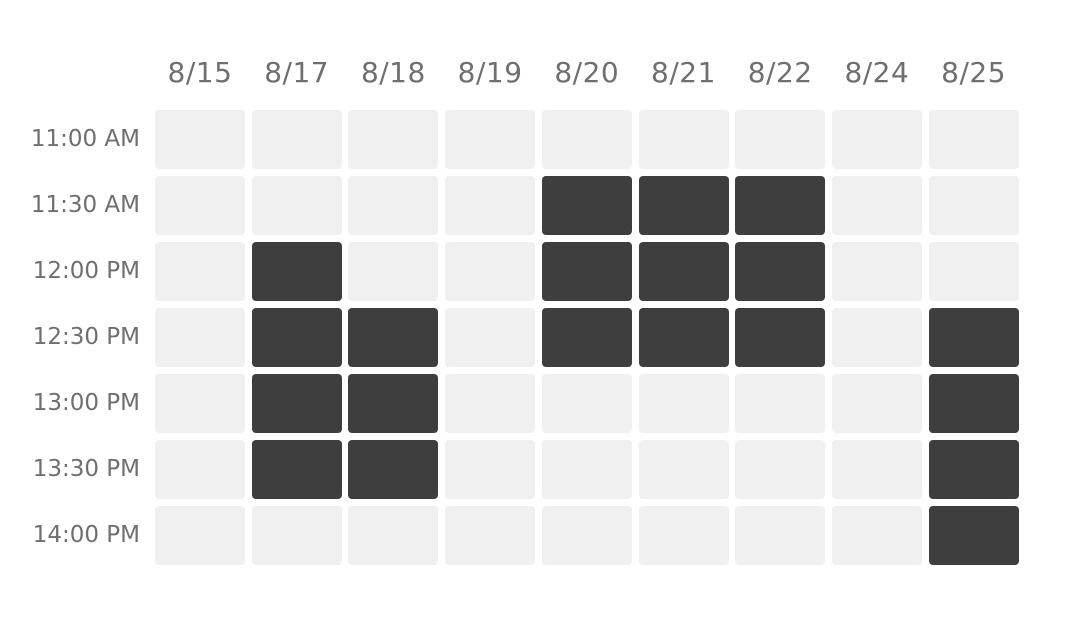 The image size is (1066, 642). What do you see at coordinates (587, 72) in the screenshot?
I see `date-header-8-20: 8/20` at bounding box center [587, 72].